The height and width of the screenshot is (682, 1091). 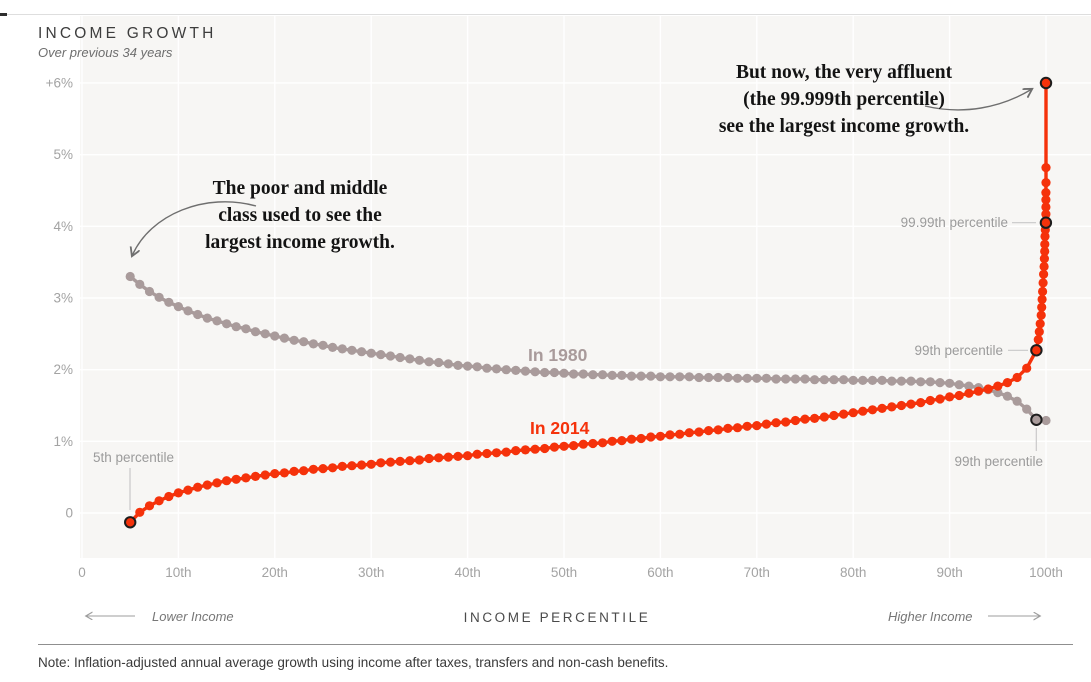 I want to click on annotation-1980-line2: class used to see the, so click(x=300, y=215).